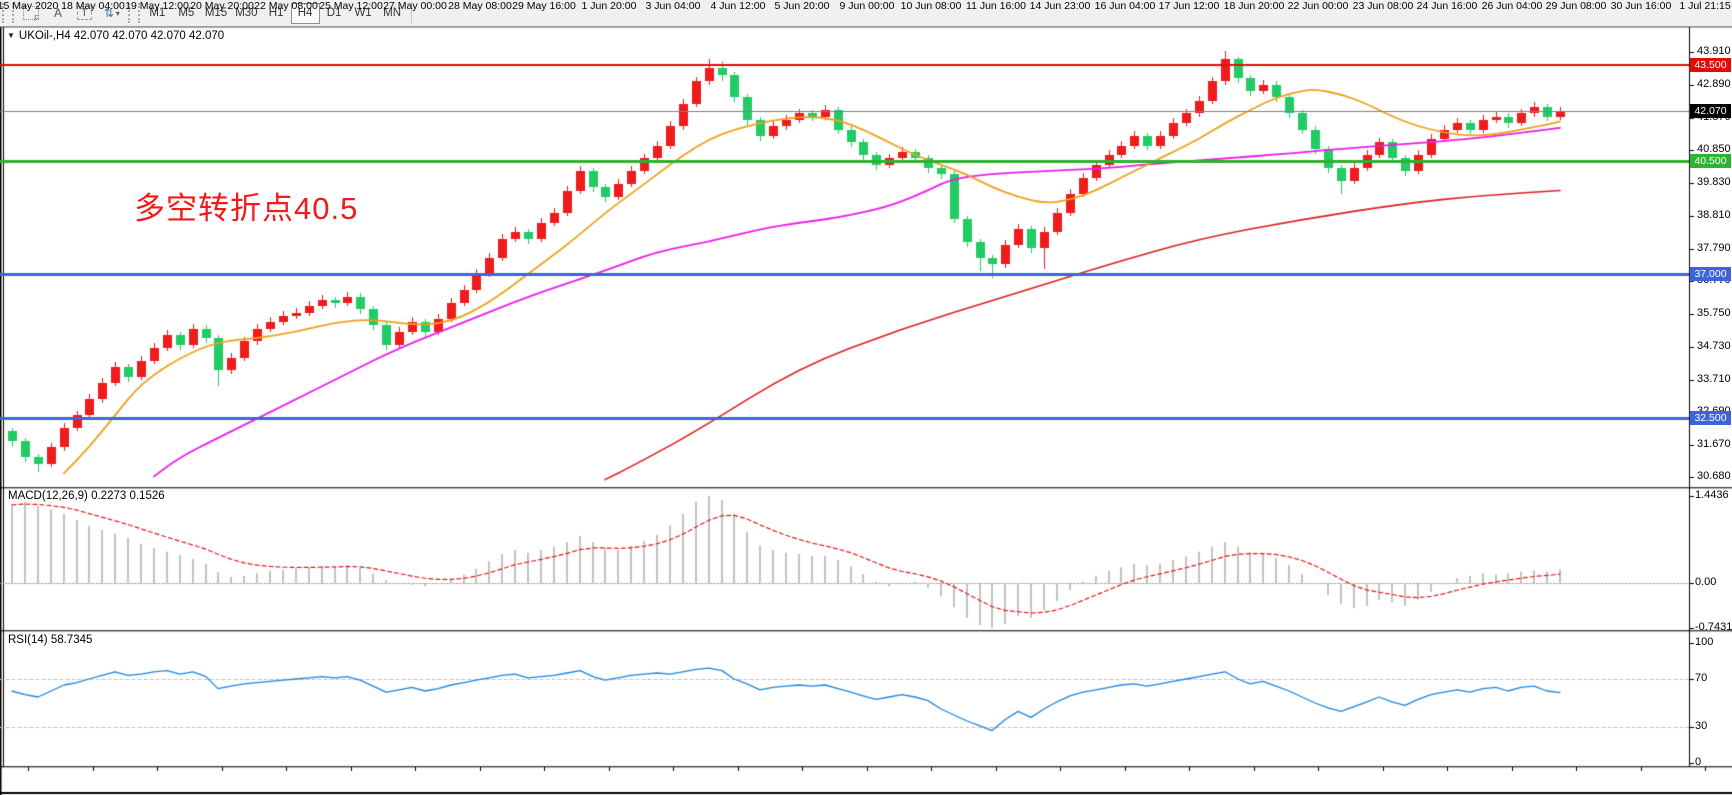  Describe the element at coordinates (544, 6) in the screenshot. I see `time-label-8: 29 May 16:00` at that location.